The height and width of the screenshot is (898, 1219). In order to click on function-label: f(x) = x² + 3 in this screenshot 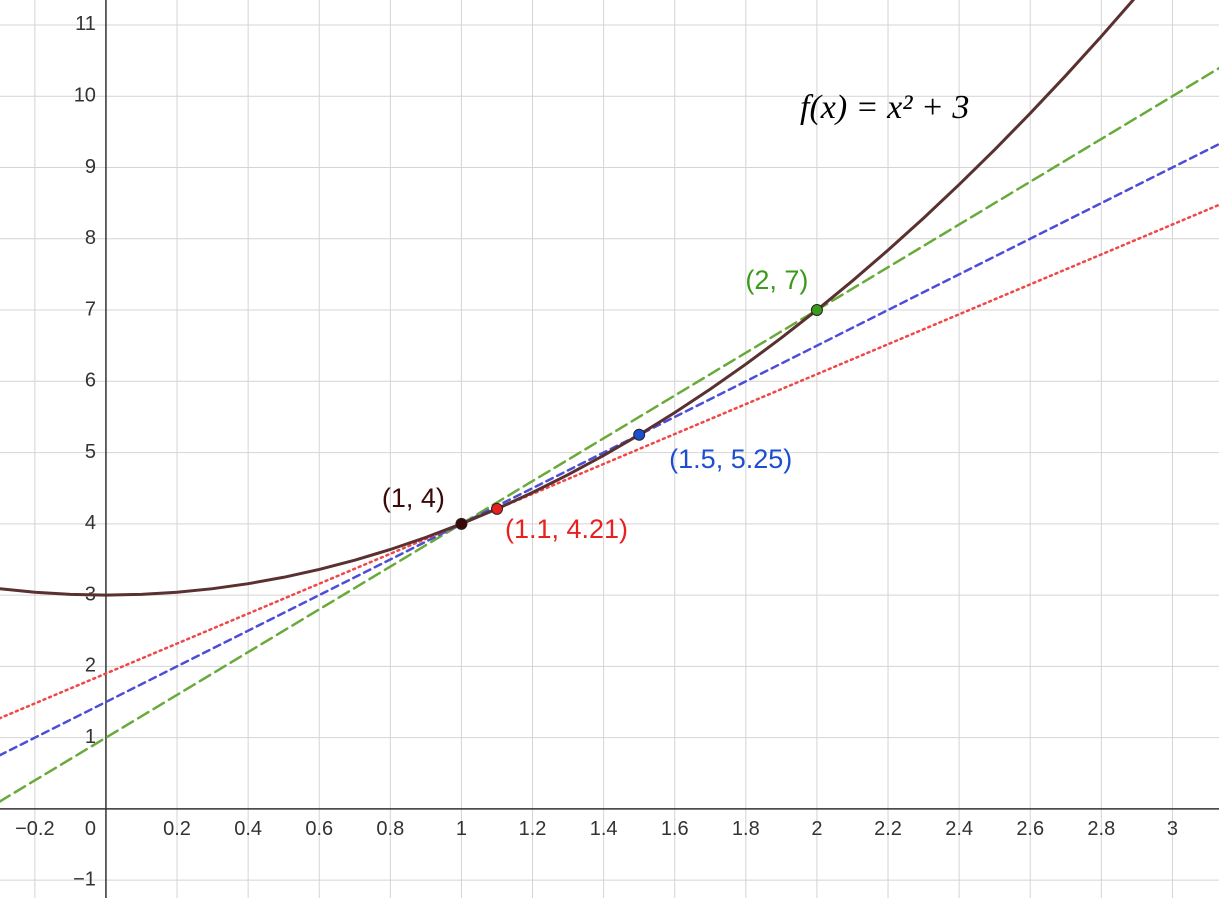, I will do `click(884, 107)`.